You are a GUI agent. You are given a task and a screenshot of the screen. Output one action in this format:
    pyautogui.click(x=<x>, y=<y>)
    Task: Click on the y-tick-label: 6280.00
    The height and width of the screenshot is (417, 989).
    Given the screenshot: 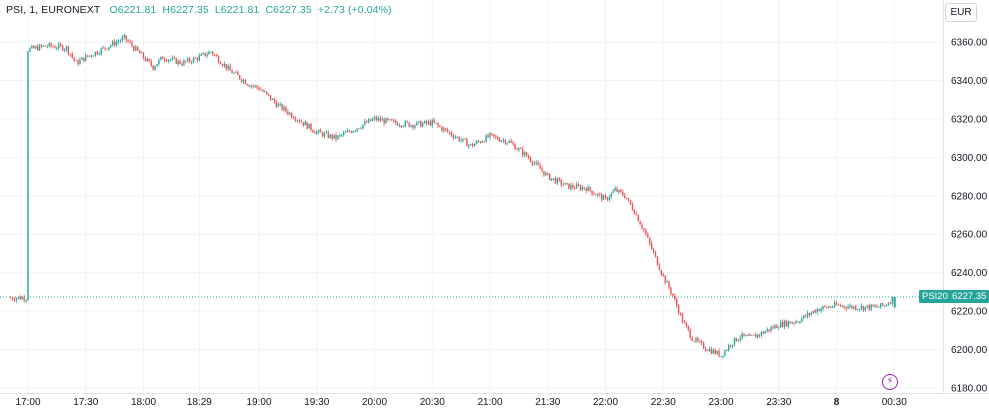 What is the action you would take?
    pyautogui.click(x=969, y=196)
    